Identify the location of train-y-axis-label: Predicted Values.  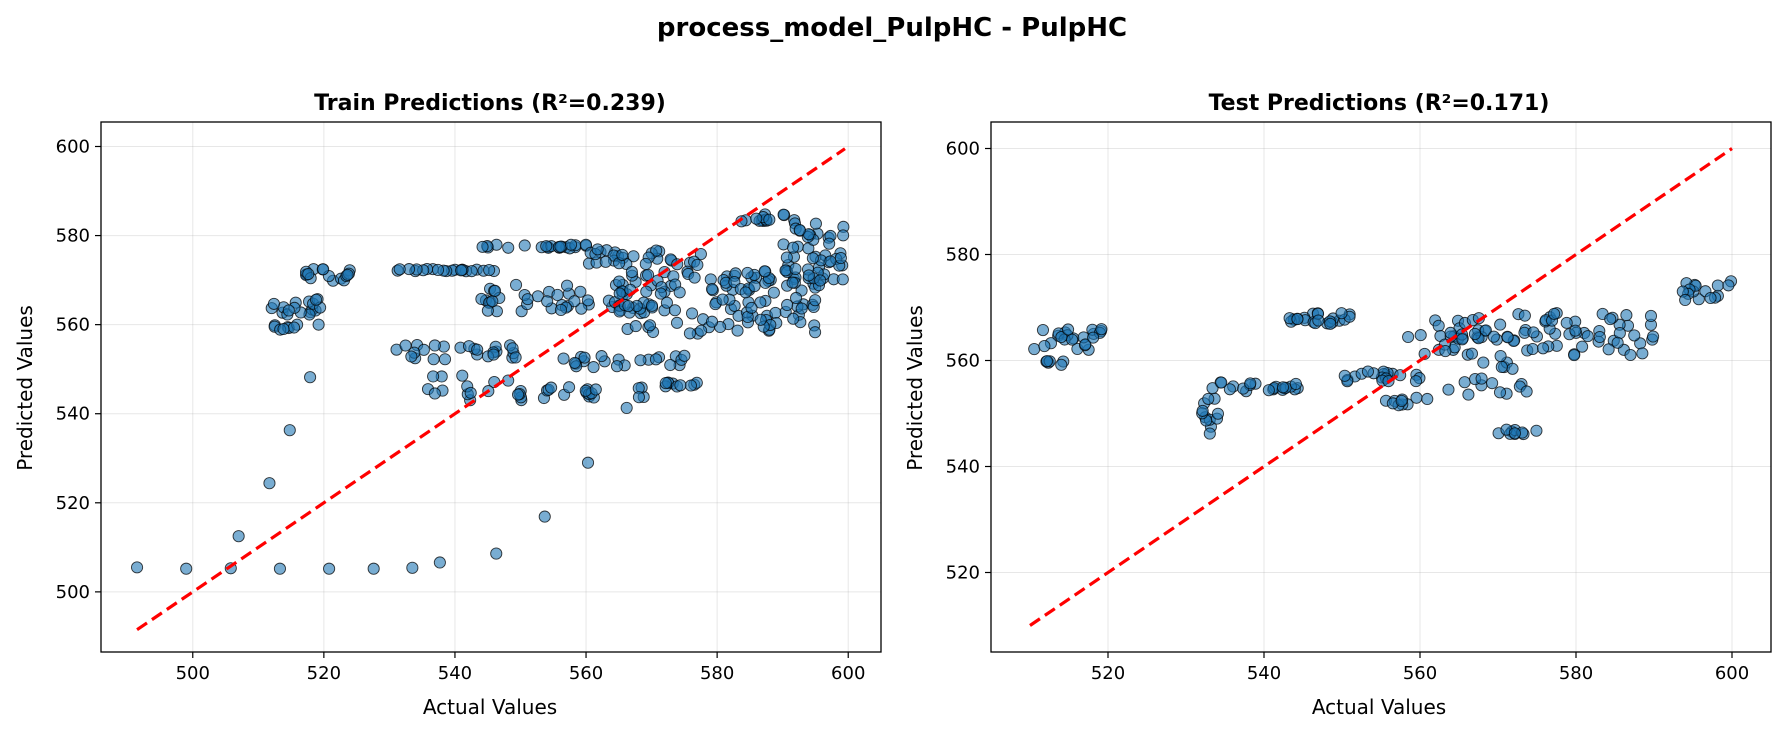
(25, 388).